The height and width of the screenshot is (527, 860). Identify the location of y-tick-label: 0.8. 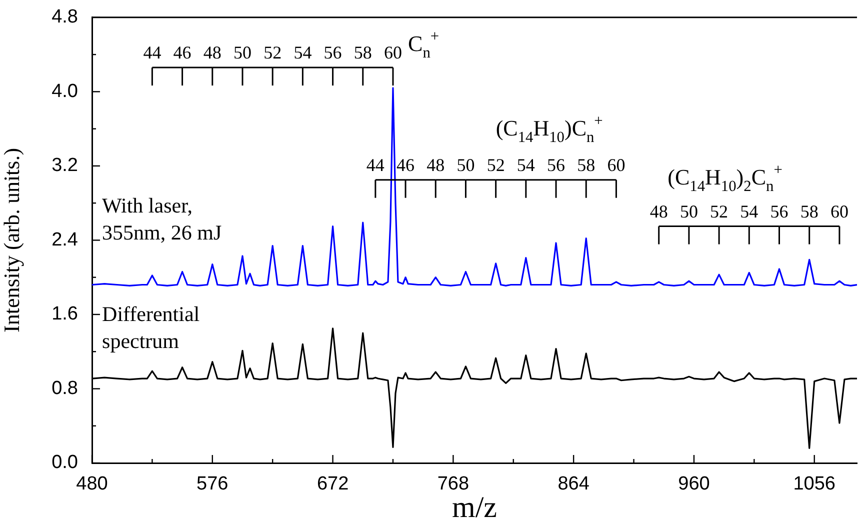
(65, 388).